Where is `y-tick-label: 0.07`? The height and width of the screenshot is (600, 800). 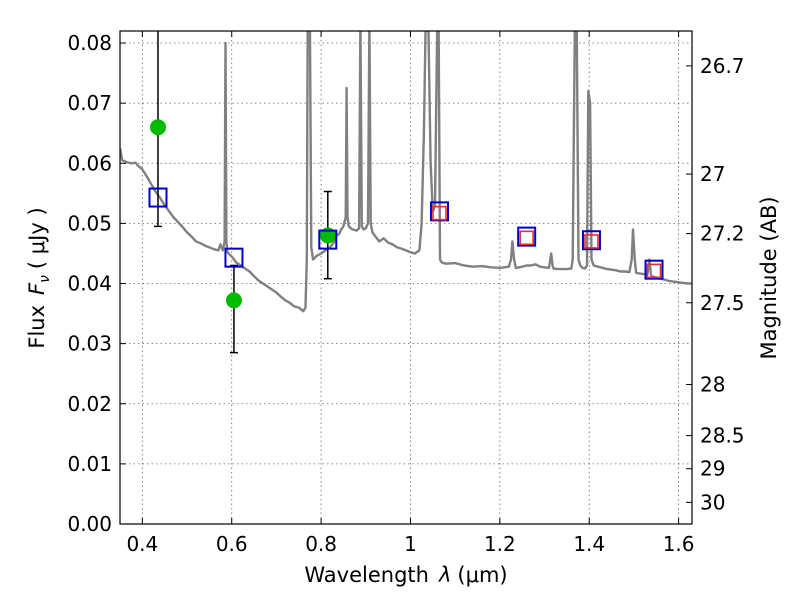
y-tick-label: 0.07 is located at coordinates (89, 103).